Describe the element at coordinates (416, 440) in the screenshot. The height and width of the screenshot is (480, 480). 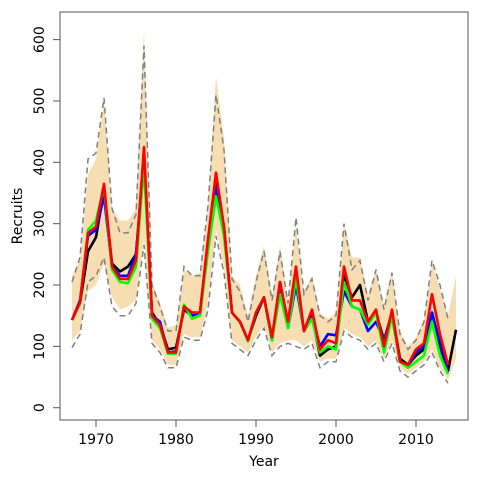
I see `x-tick-label: 2010` at that location.